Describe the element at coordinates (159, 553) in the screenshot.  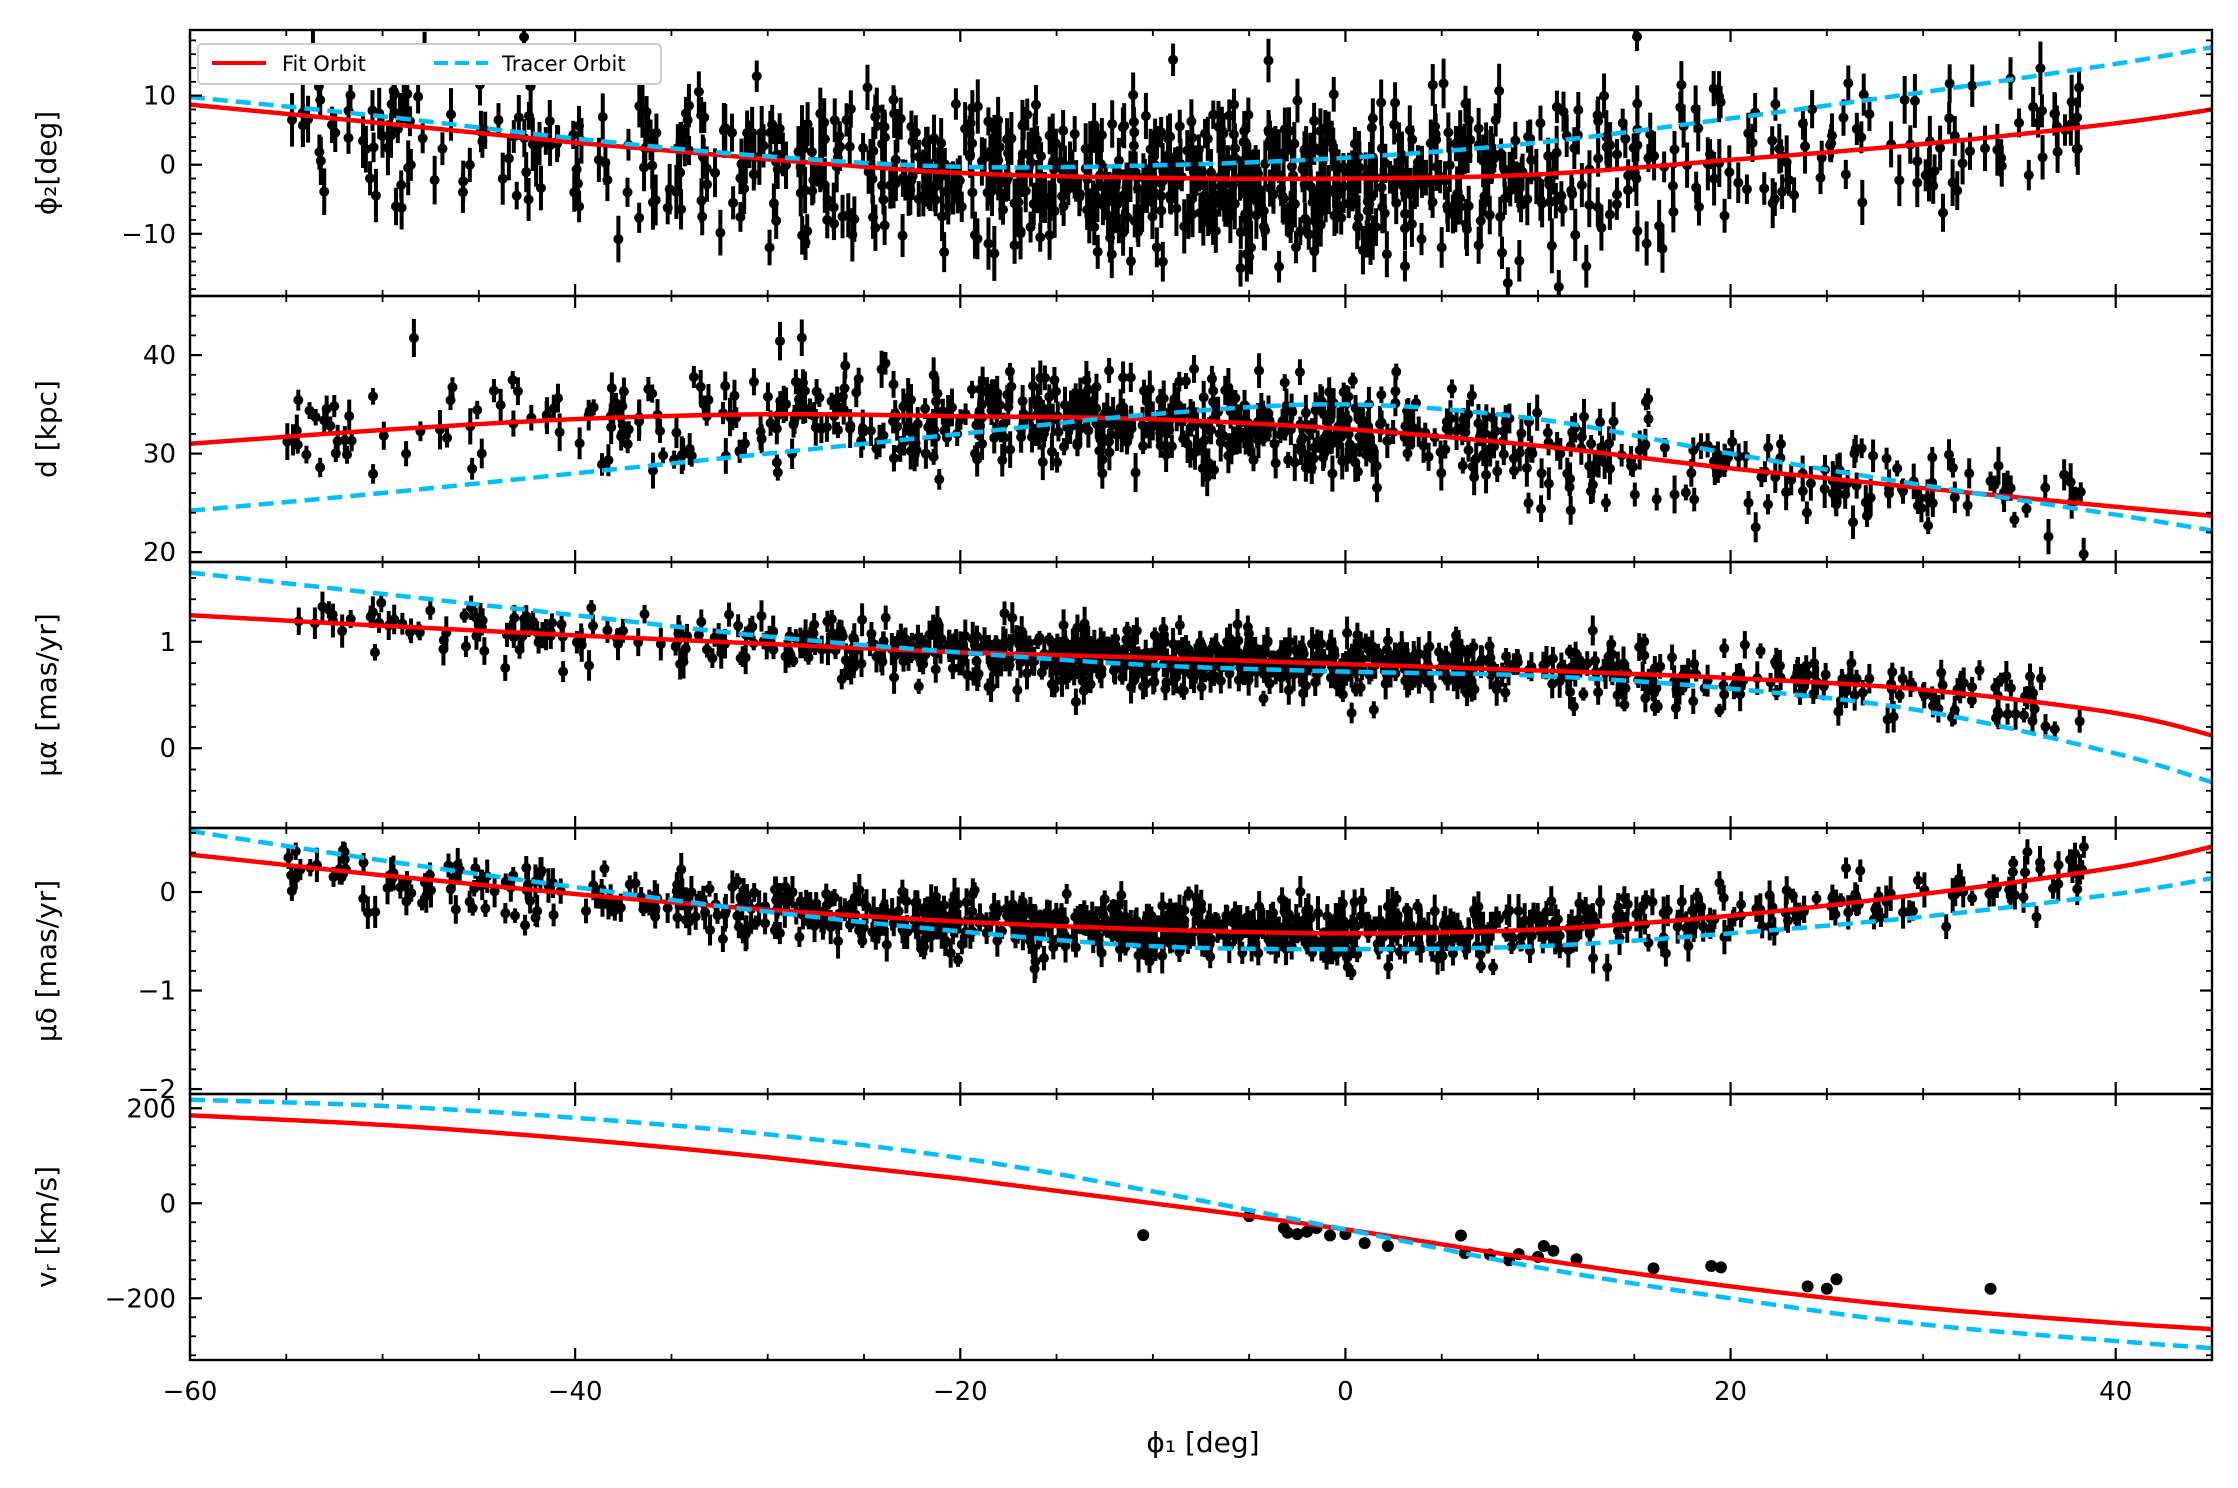
I see `d-y-tick-label: 20` at that location.